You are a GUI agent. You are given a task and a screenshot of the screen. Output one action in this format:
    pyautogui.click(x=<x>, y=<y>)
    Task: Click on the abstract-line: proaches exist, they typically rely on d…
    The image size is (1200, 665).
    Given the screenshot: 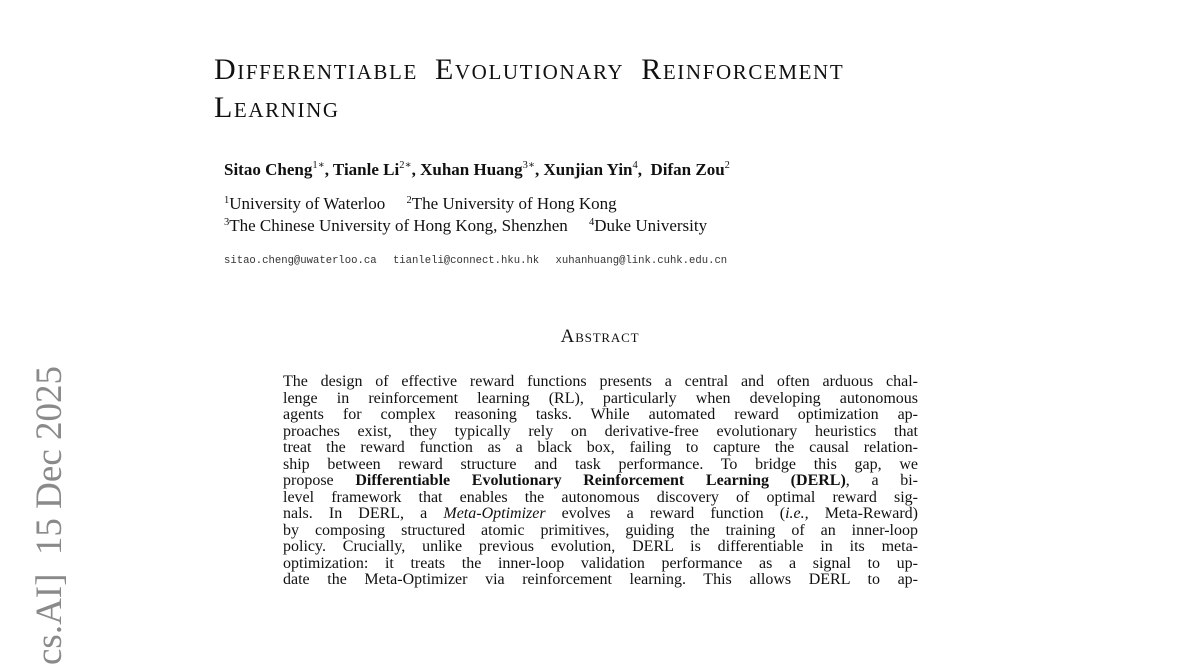 What is the action you would take?
    pyautogui.click(x=600, y=431)
    